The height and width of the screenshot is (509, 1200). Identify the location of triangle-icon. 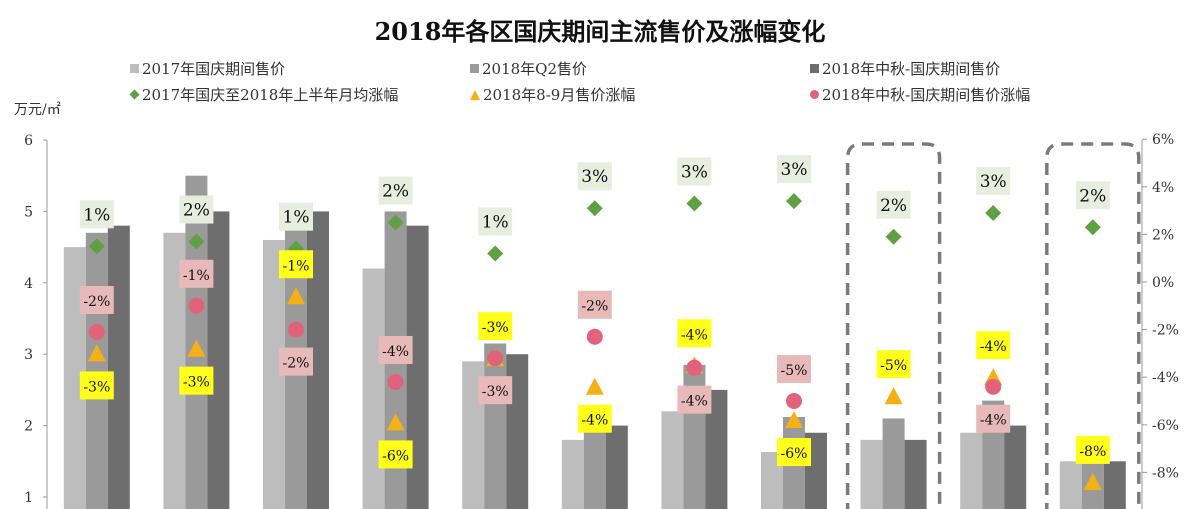
(475, 94).